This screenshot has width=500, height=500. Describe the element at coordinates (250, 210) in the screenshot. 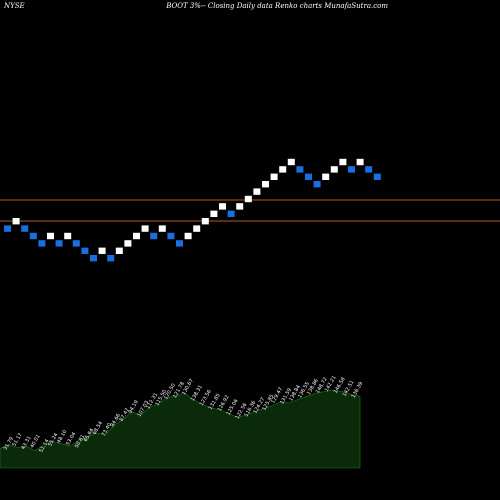

I see `level-lines` at that location.